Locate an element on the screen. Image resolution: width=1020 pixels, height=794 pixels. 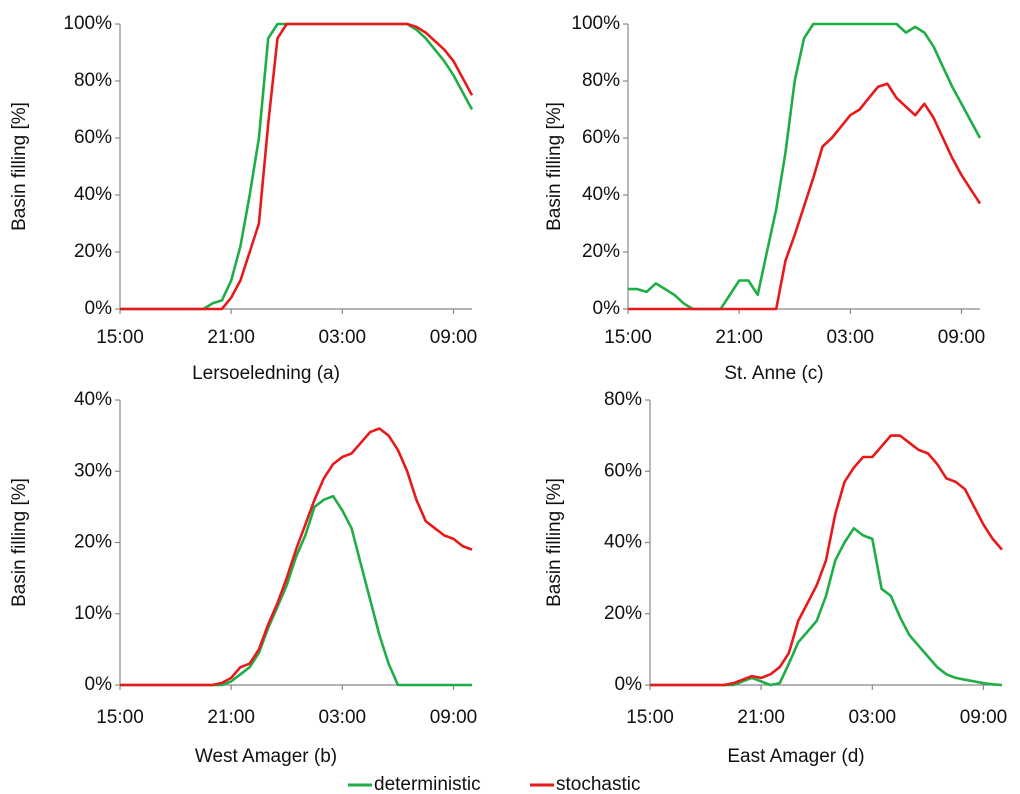
x-axis-title: West Amager (b) is located at coordinates (266, 756).